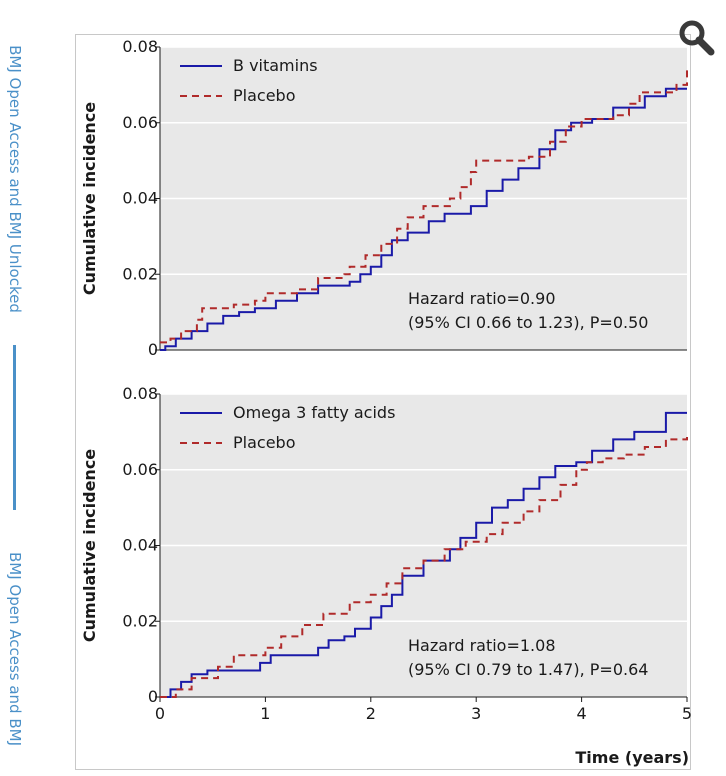 This screenshot has height=776, width=726. What do you see at coordinates (264, 95) in the screenshot?
I see `chart1-legend-label: Placebo` at bounding box center [264, 95].